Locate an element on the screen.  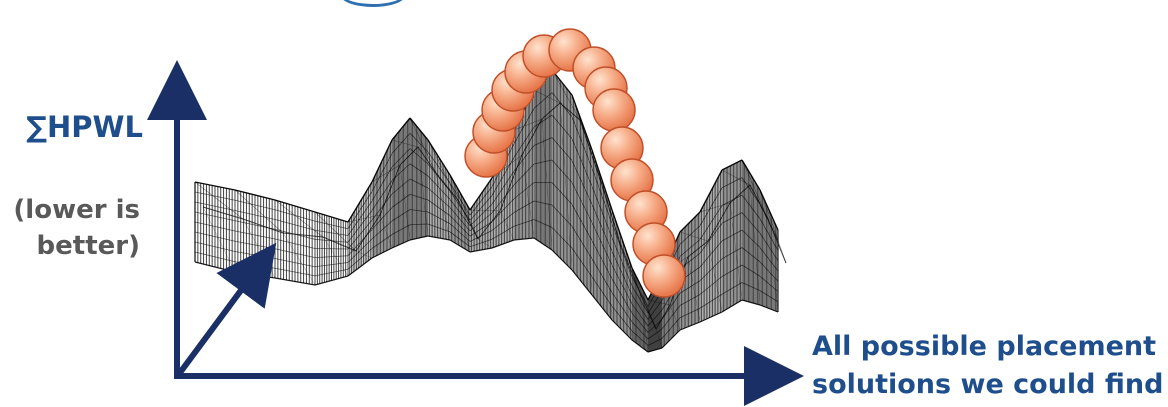
depth-axis-arrow is located at coordinates (220, 318).